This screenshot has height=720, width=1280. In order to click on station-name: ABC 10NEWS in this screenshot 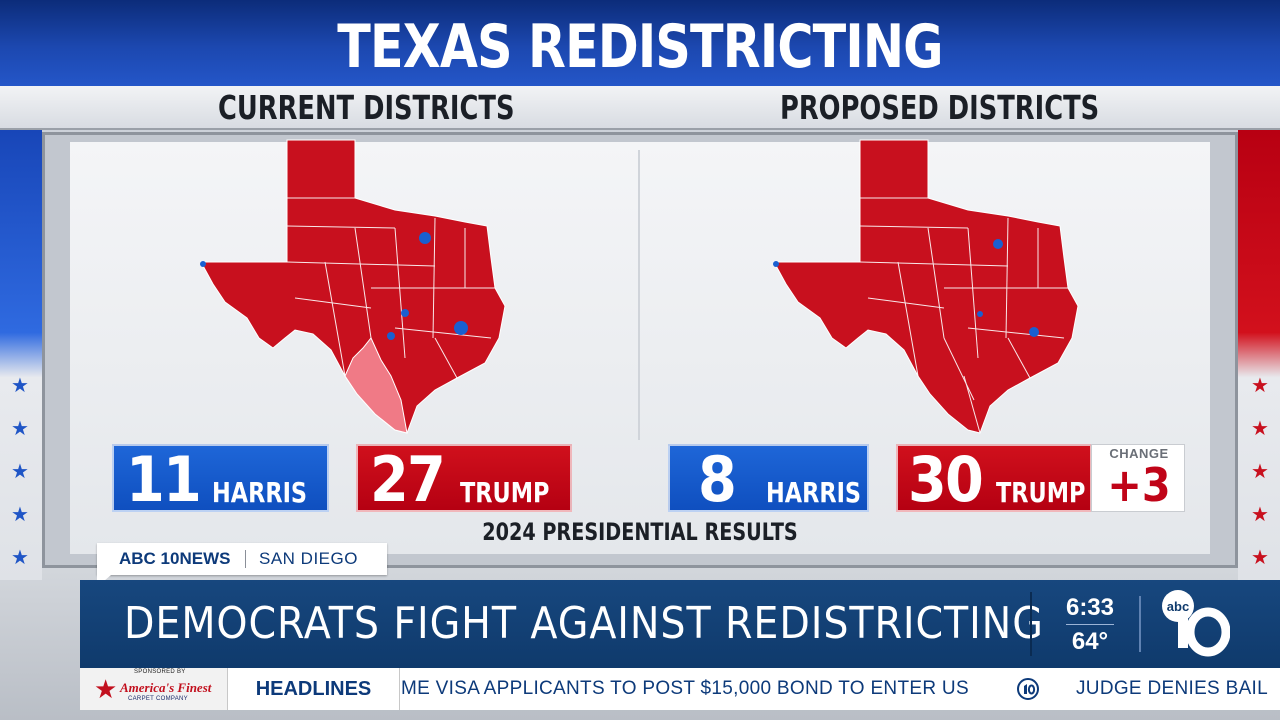, I will do `click(175, 558)`.